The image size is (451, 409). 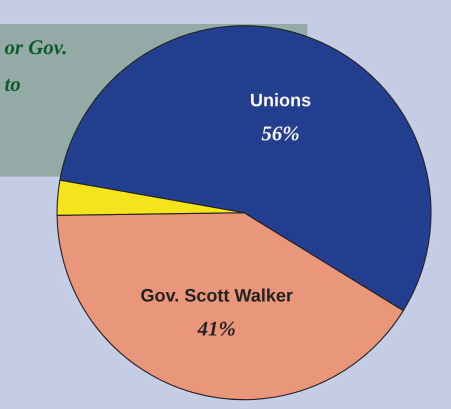 What do you see at coordinates (12, 85) in the screenshot?
I see `text: to` at bounding box center [12, 85].